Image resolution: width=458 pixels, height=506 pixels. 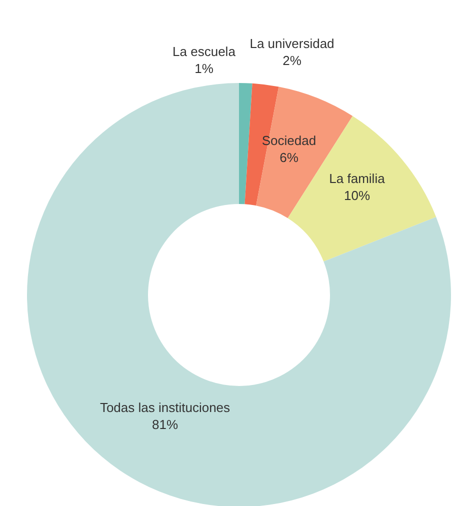 I want to click on data-label: 2%, so click(x=292, y=60).